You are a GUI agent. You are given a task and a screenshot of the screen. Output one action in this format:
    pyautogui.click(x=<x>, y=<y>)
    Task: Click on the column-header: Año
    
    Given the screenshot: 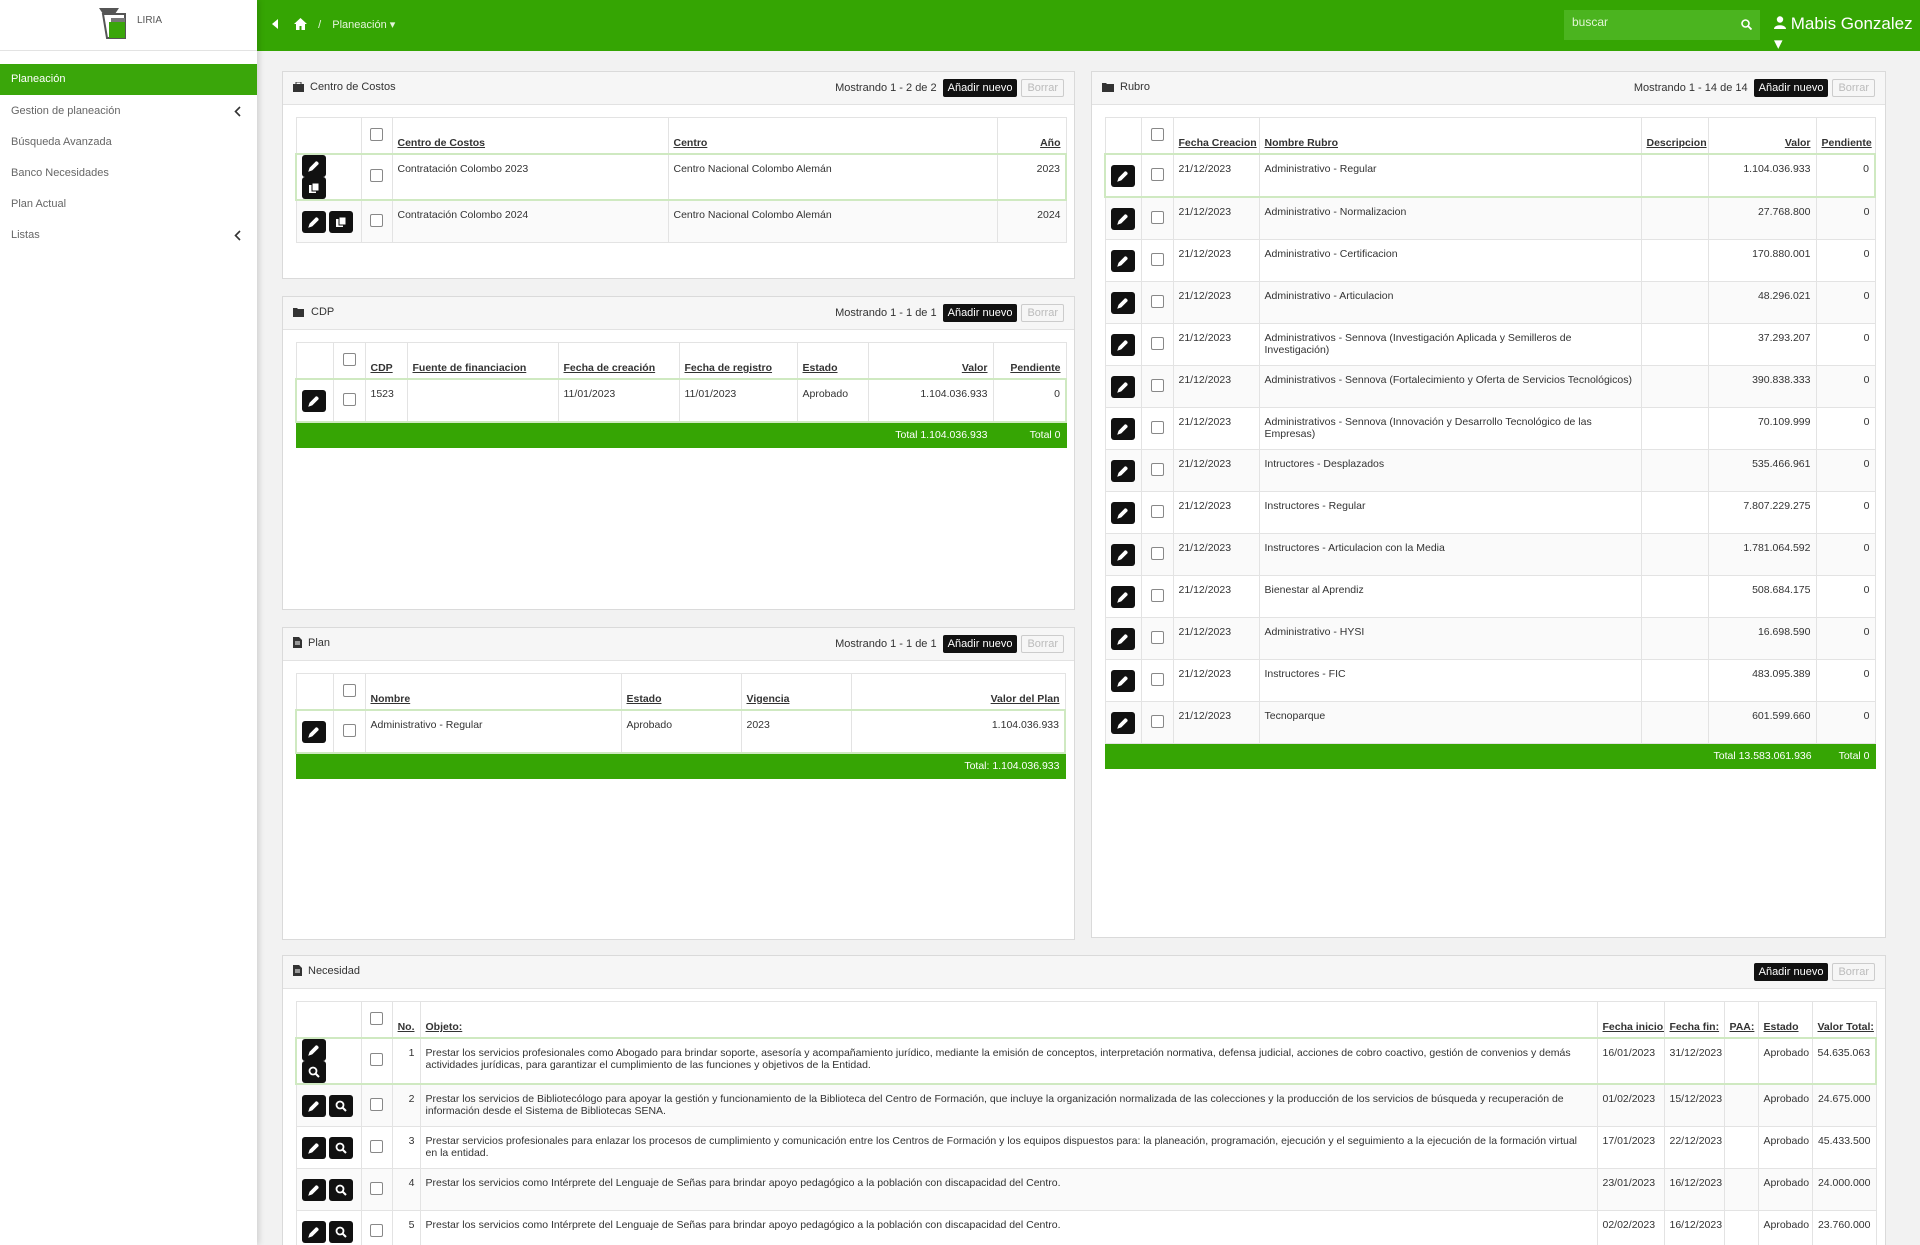 What is the action you would take?
    pyautogui.click(x=1031, y=136)
    